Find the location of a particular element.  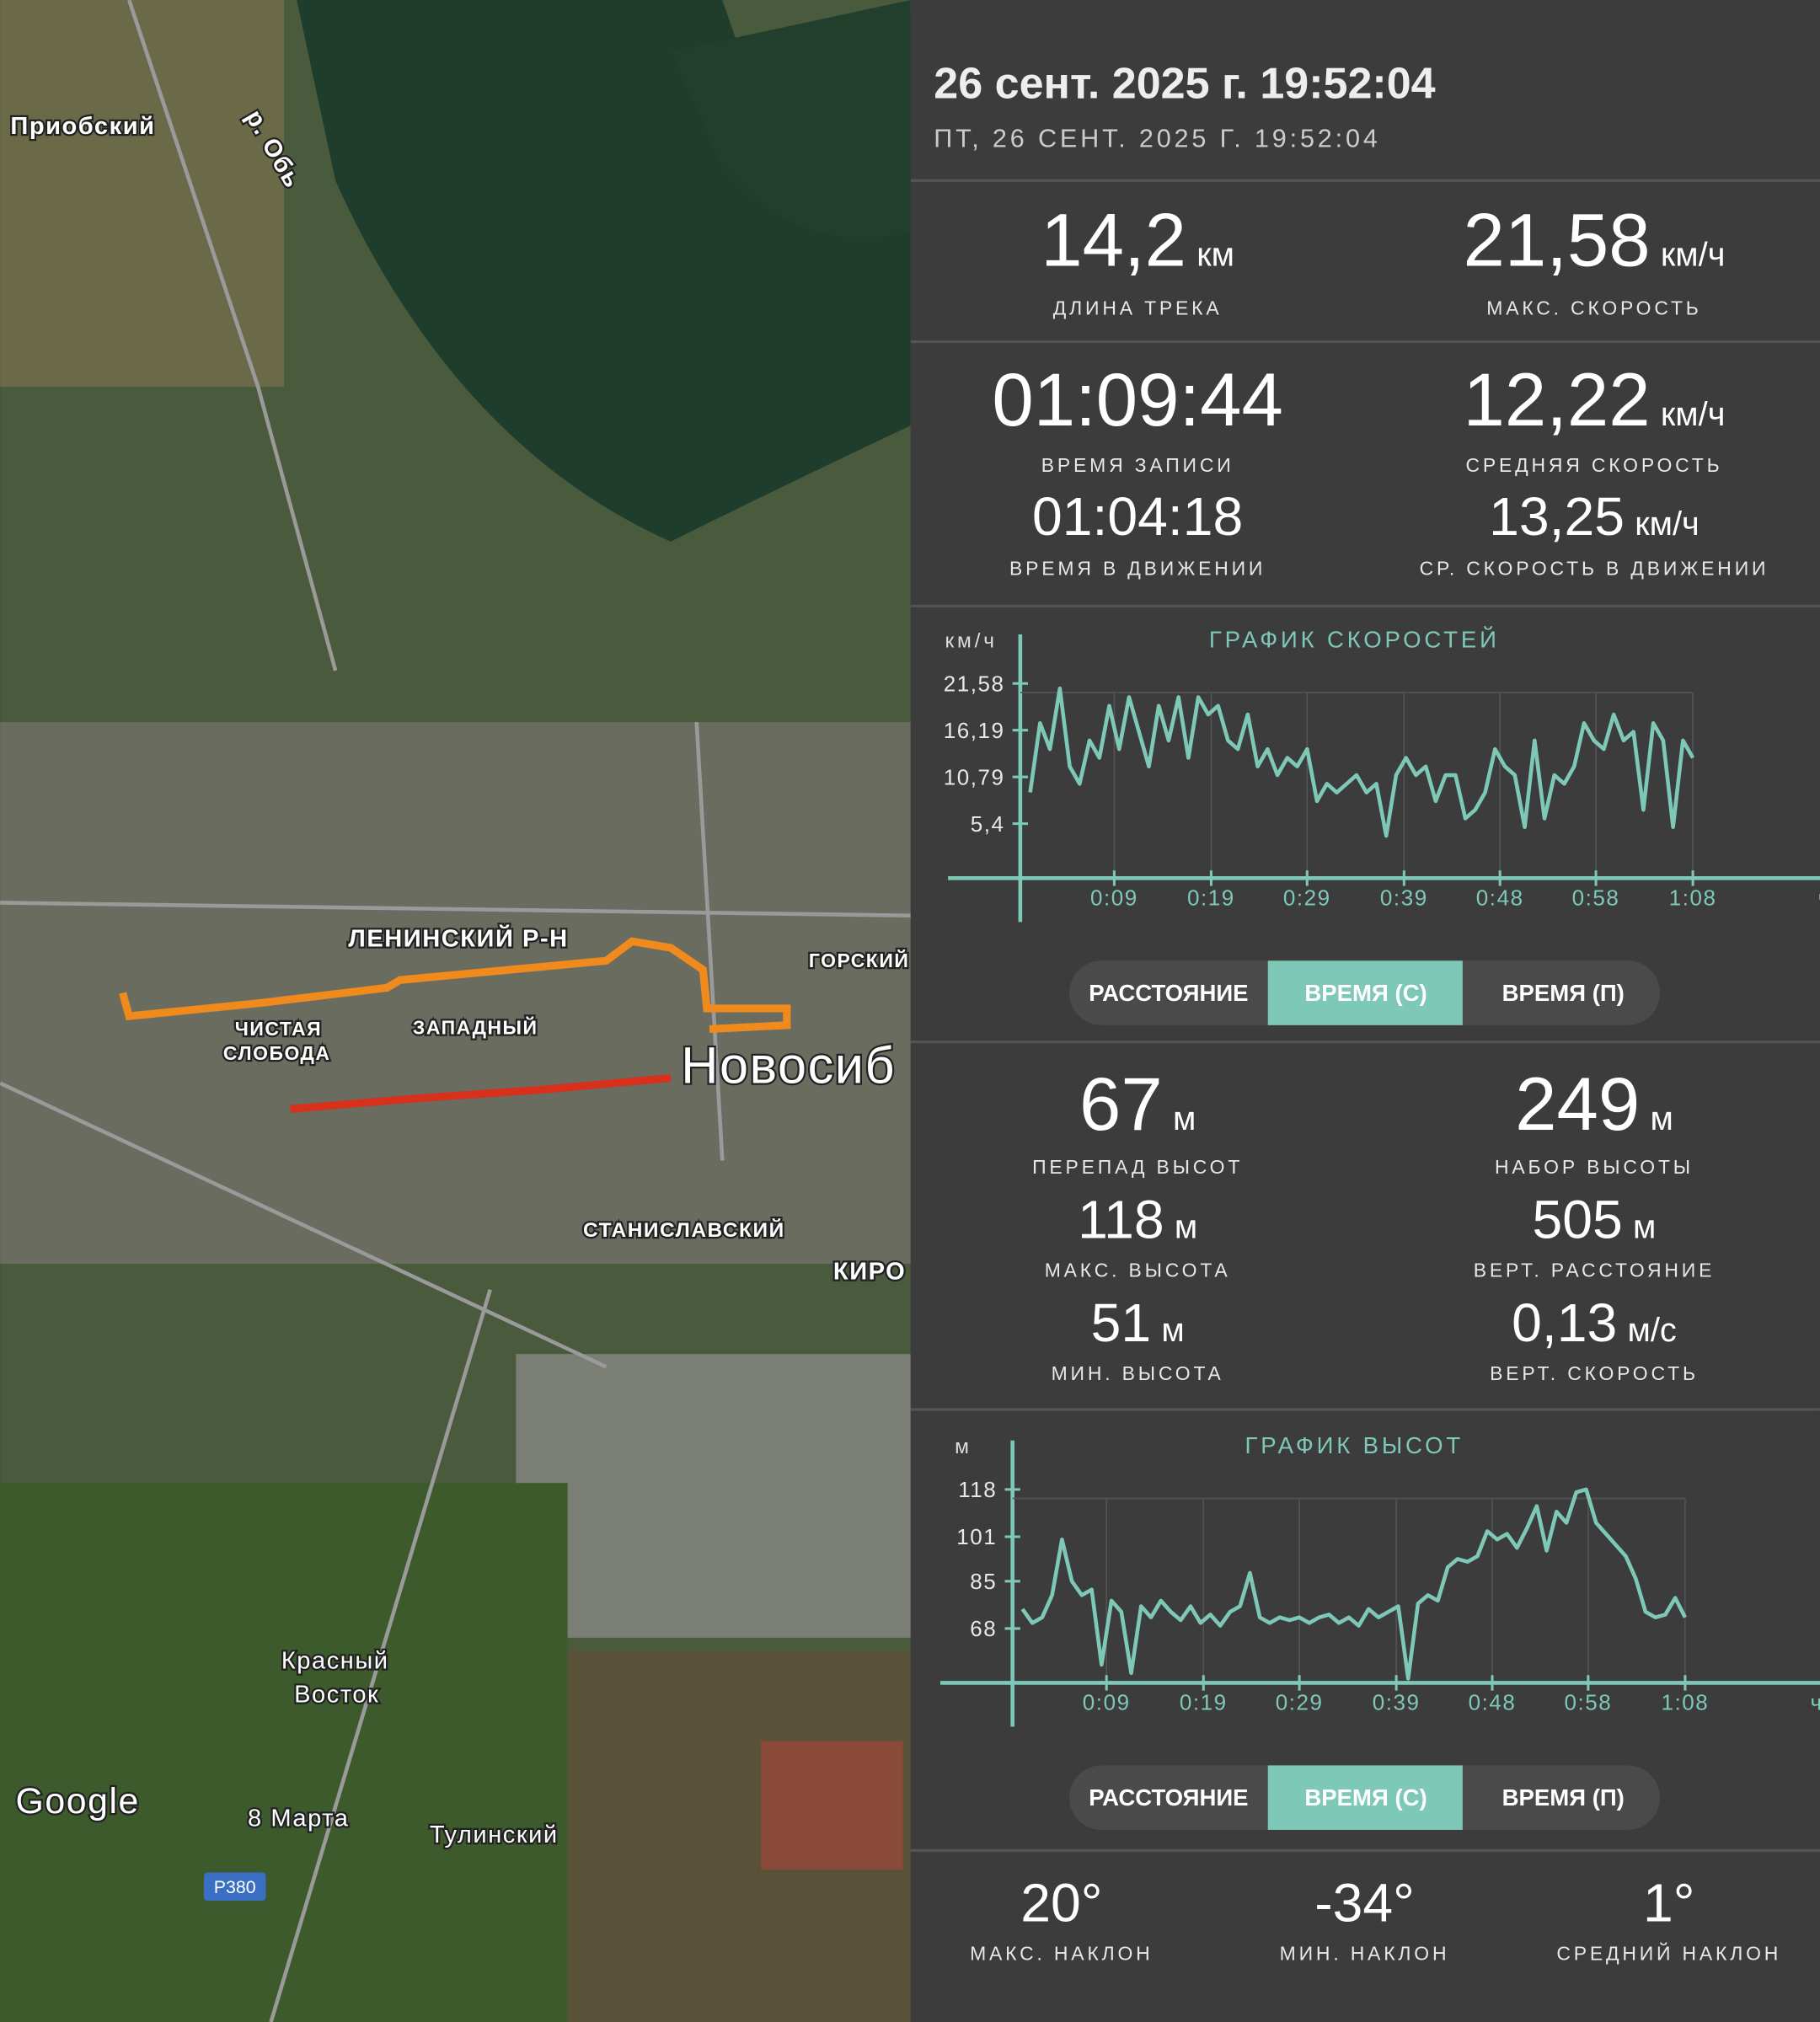

chart-title: ГРАФИК СКОРОСТЕЙ is located at coordinates (1354, 639).